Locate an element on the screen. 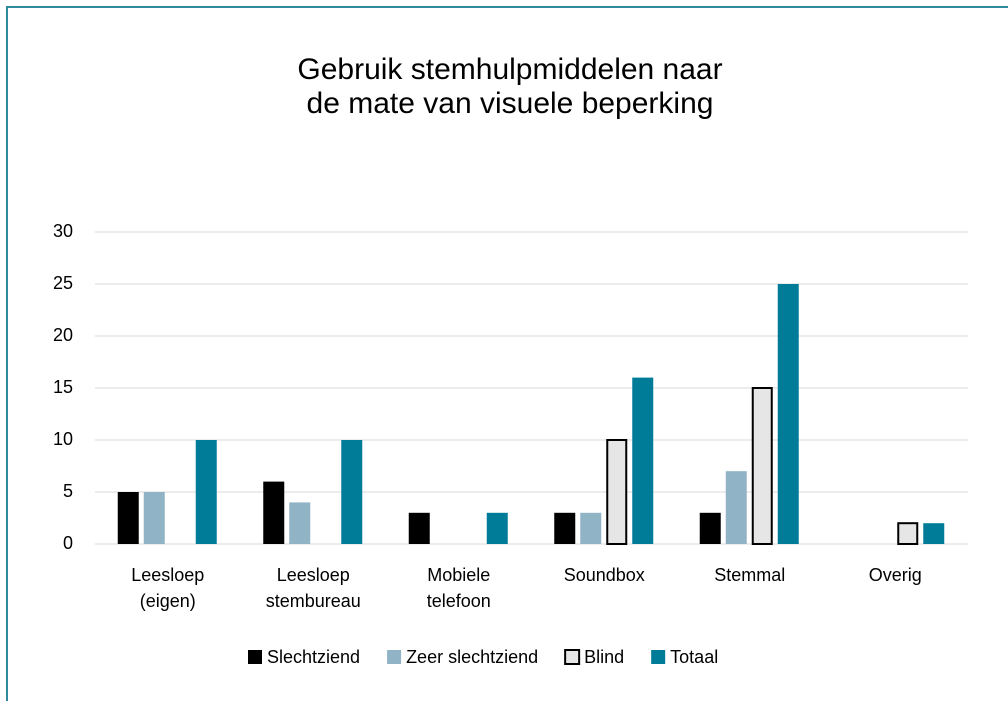 This screenshot has height=701, width=1008. y-tick-label: 10 is located at coordinates (63, 439).